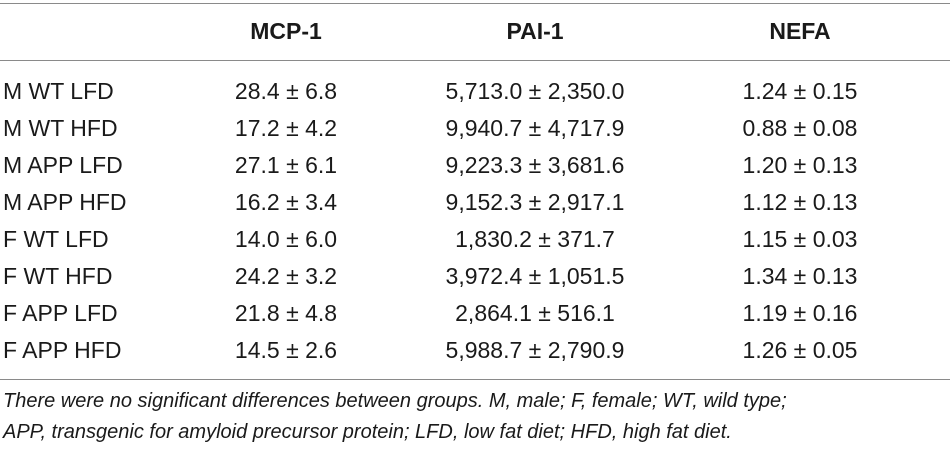 Image resolution: width=950 pixels, height=451 pixels. Describe the element at coordinates (800, 31) in the screenshot. I see `header-cell-nefa: NEFA` at that location.